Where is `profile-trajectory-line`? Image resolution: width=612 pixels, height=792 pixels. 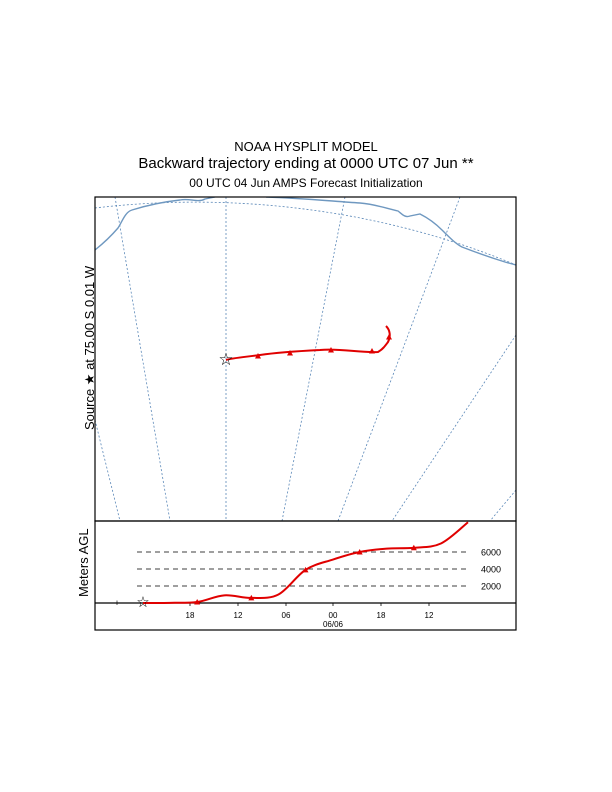 profile-trajectory-line is located at coordinates (305, 562).